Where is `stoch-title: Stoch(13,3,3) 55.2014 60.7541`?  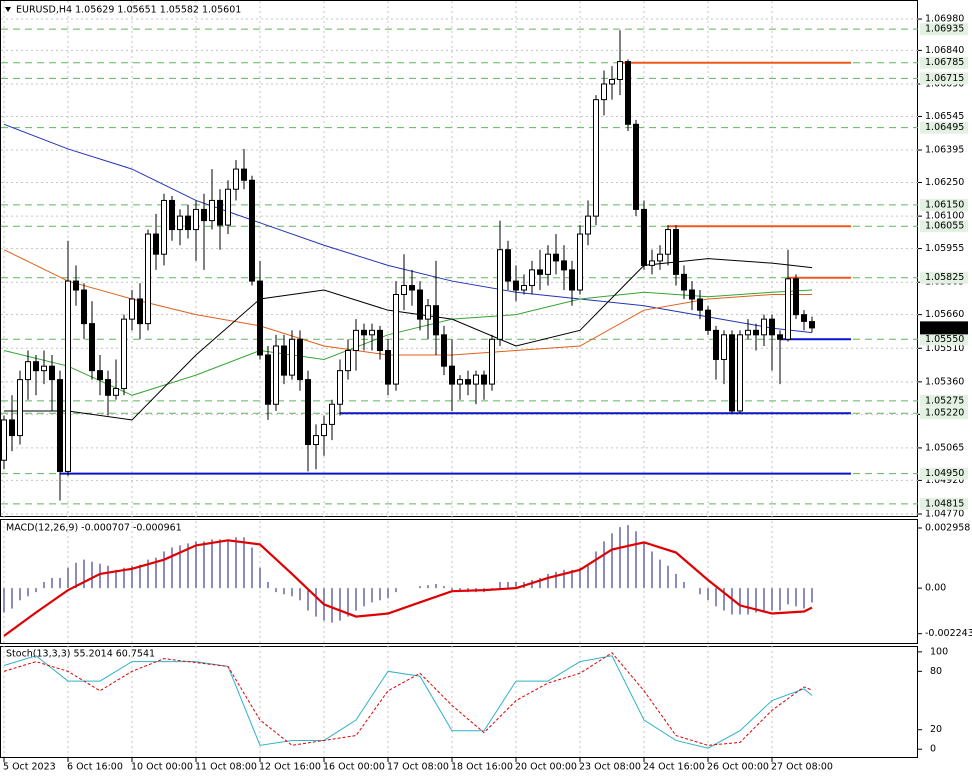
stoch-title: Stoch(13,3,3) 55.2014 60.7541 is located at coordinates (80, 654).